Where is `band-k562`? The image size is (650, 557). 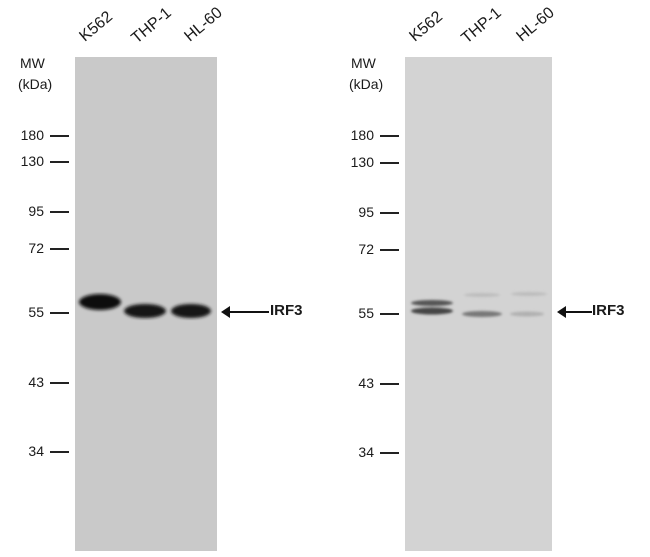 band-k562 is located at coordinates (100, 302).